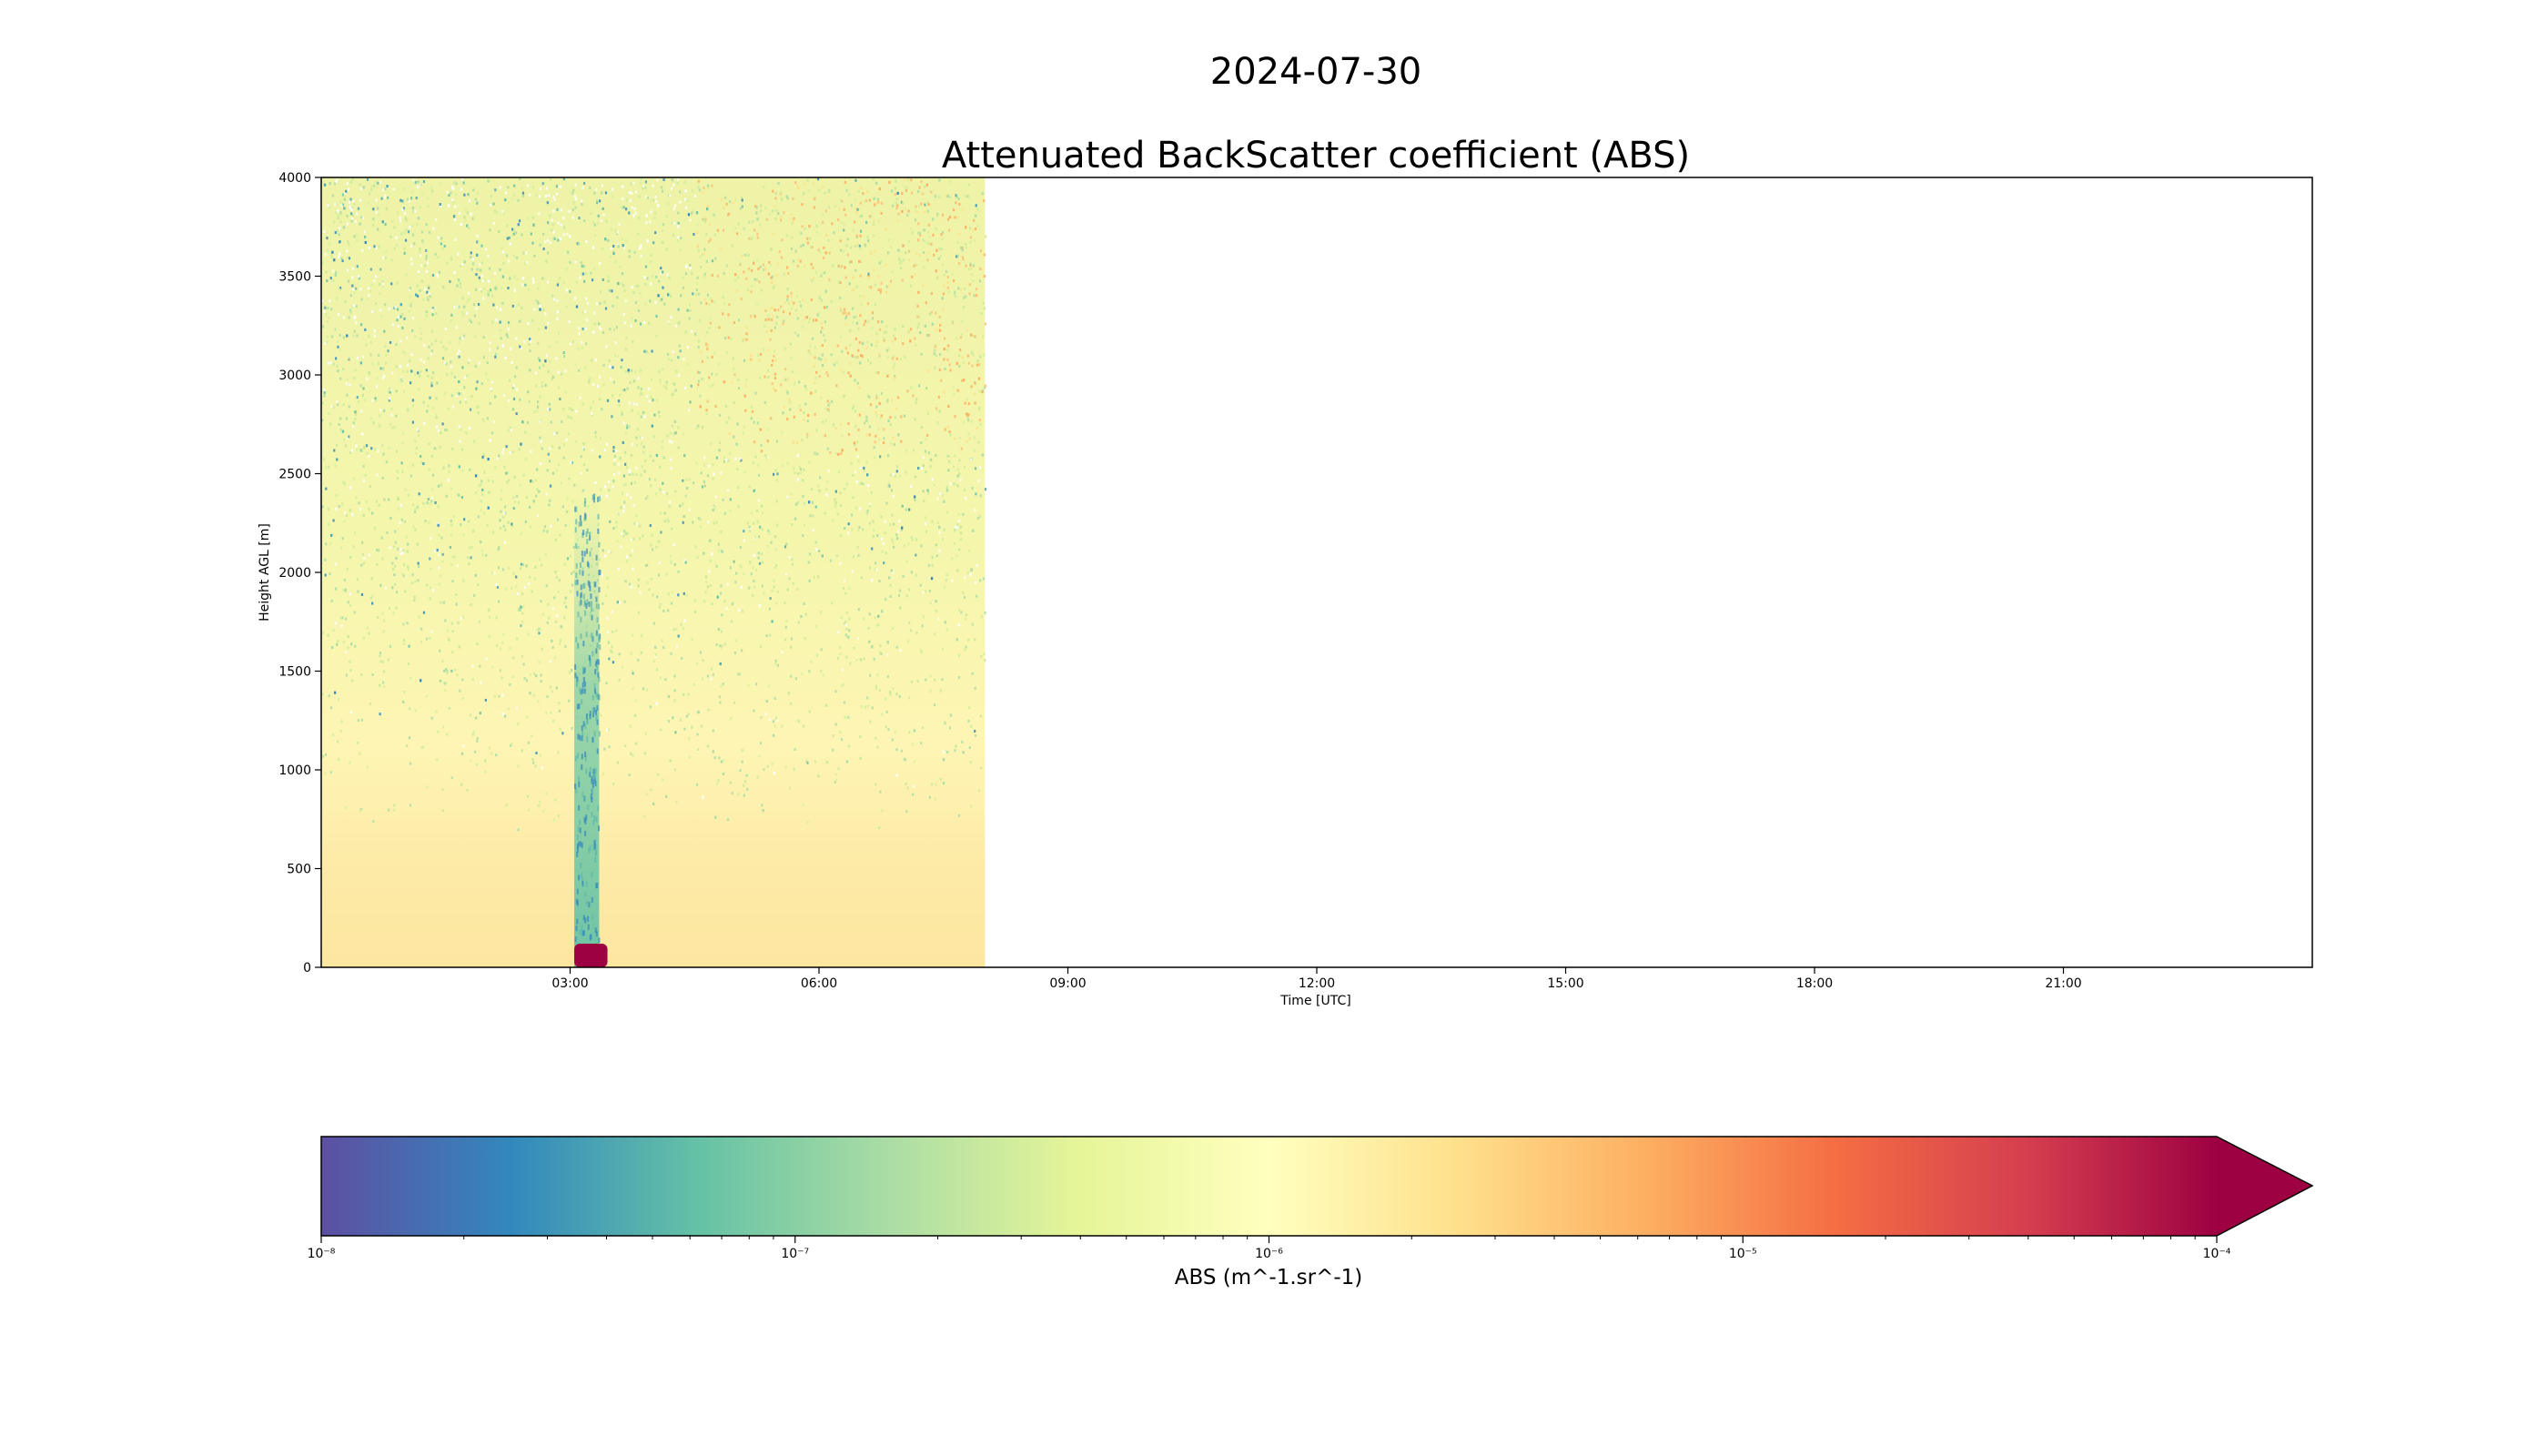 This screenshot has width=2548, height=1456. What do you see at coordinates (2217, 1254) in the screenshot?
I see `colorbar-tick-label: 10⁻⁴` at bounding box center [2217, 1254].